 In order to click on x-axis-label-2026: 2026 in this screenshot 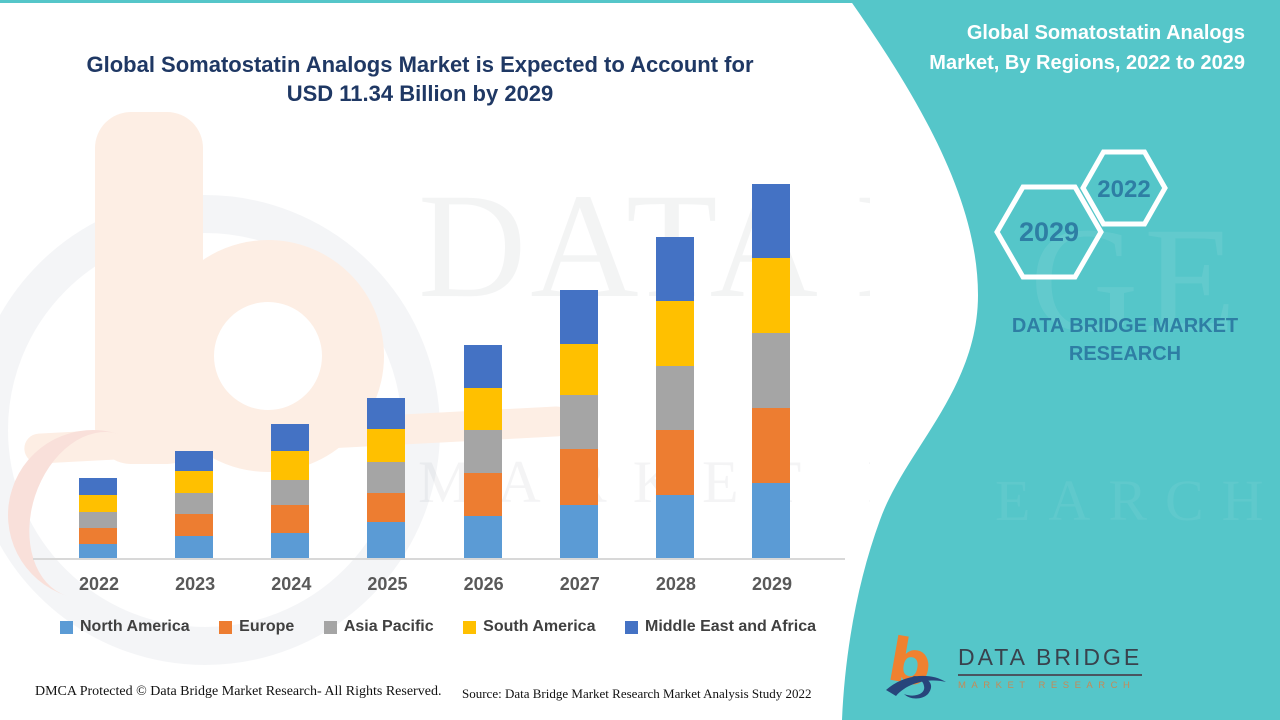, I will do `click(483, 584)`.